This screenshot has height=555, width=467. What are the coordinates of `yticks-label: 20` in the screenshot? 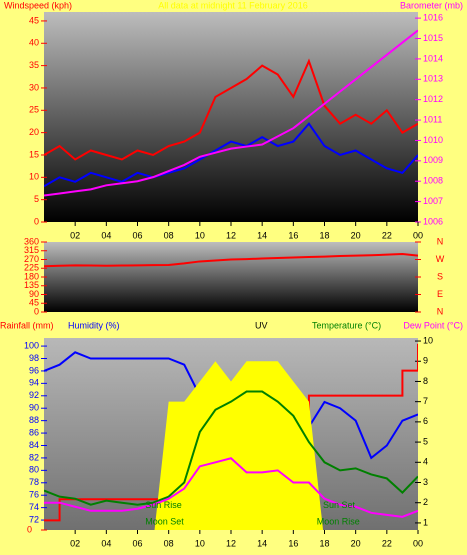 It's located at (34, 132).